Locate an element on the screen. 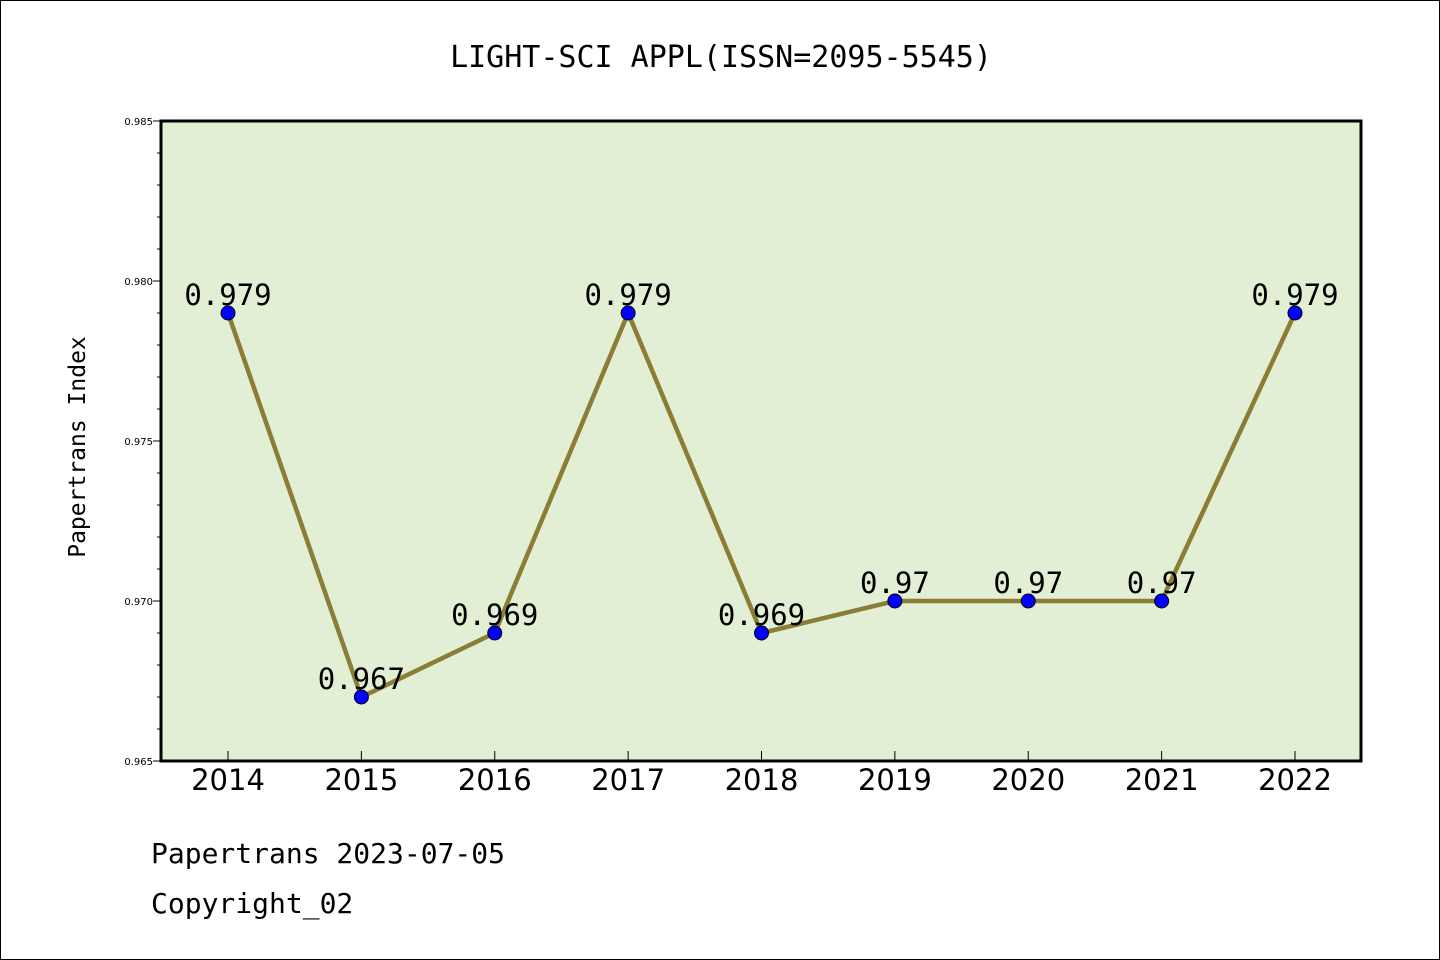 This screenshot has width=1440, height=960. x-tick-label: 2015 is located at coordinates (361, 780).